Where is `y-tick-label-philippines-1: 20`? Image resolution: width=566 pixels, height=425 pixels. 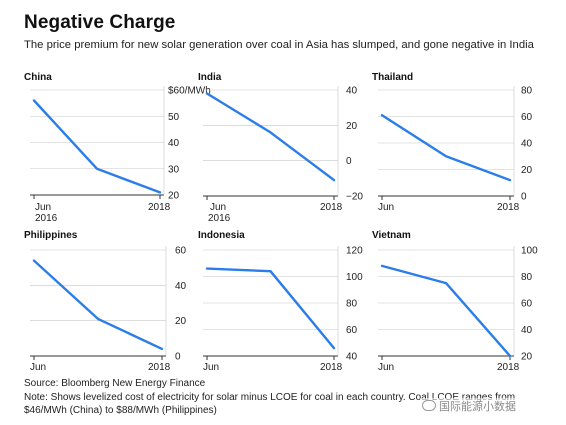 y-tick-label-philippines-1: 20 is located at coordinates (181, 321).